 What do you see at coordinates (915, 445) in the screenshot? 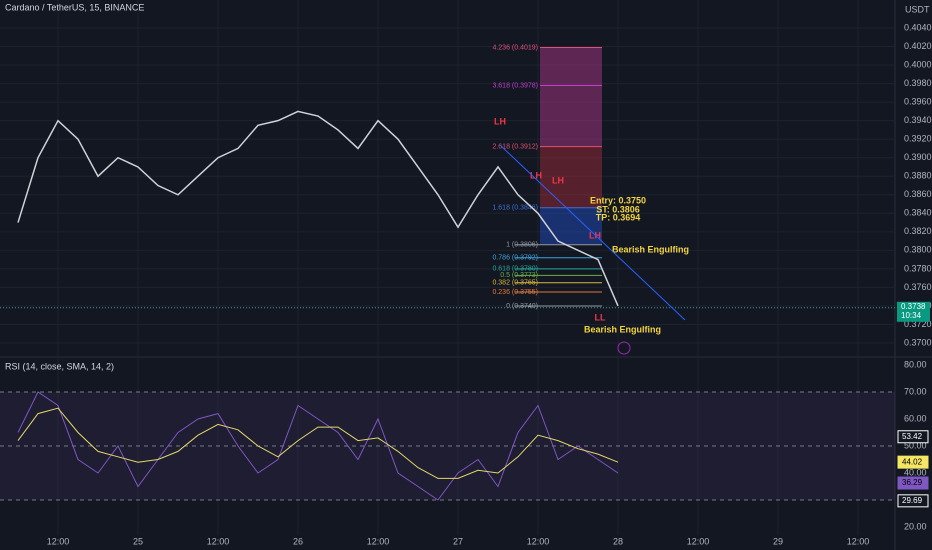
I see `y-tick-label: 50.00` at bounding box center [915, 445].